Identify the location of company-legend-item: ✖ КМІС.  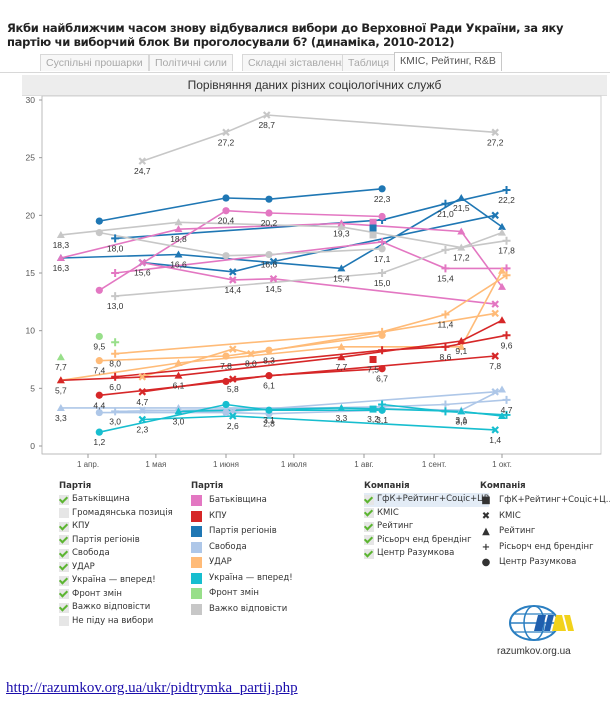
(545, 517).